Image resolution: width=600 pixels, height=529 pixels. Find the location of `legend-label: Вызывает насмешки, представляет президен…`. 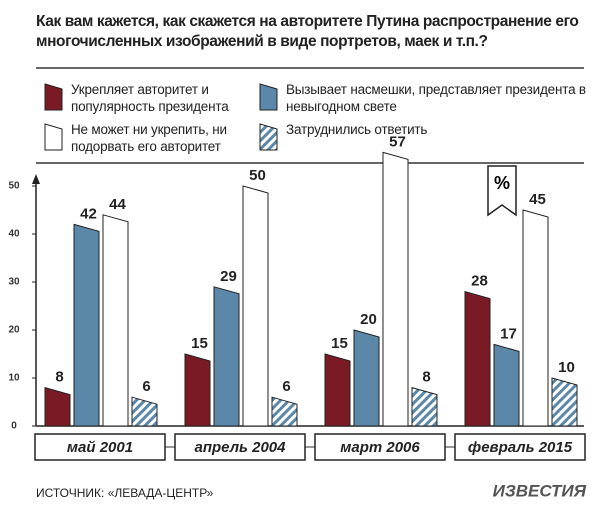

legend-label: Вызывает насмешки, представляет президен… is located at coordinates (436, 98).